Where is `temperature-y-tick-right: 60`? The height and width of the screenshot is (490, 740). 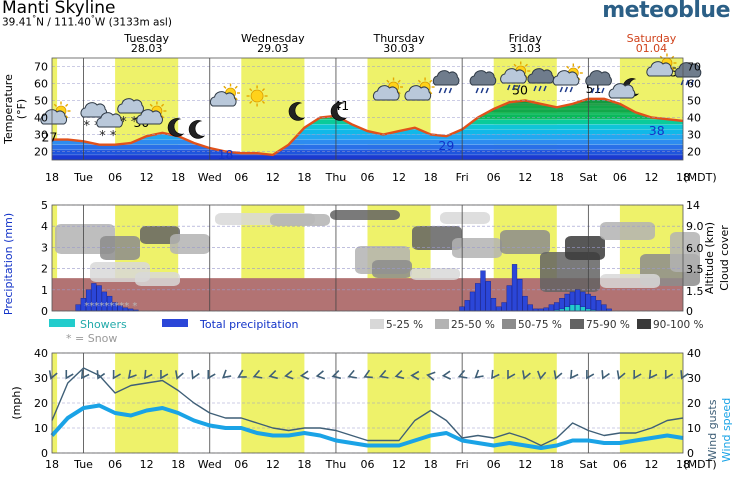 temperature-y-tick-right: 60 is located at coordinates (694, 84).